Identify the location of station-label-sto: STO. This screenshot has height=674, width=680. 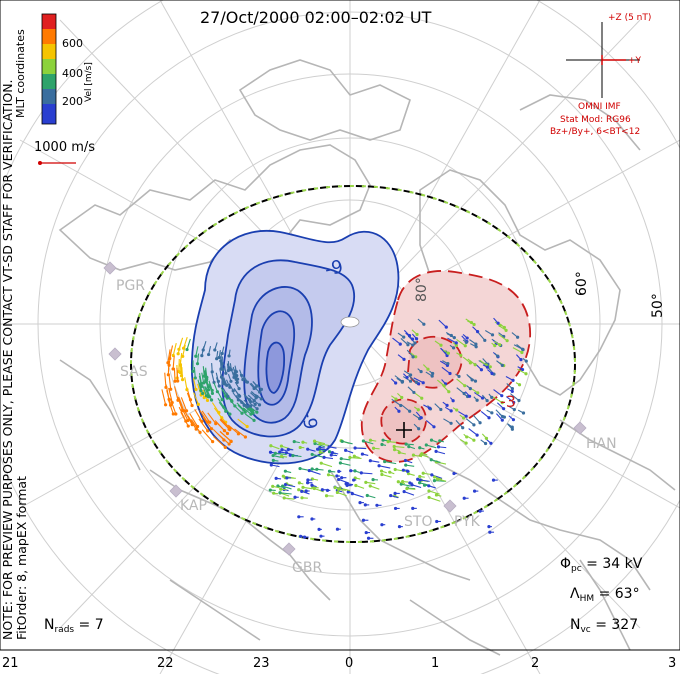
(418, 522).